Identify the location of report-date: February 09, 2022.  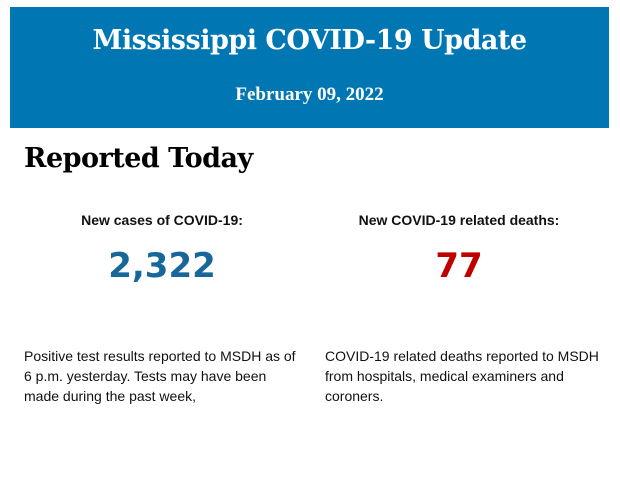
(309, 94).